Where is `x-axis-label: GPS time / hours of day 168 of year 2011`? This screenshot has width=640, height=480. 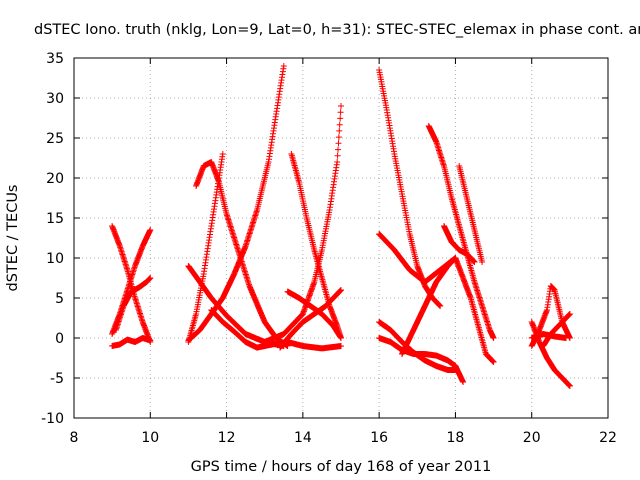
x-axis-label: GPS time / hours of day 168 of year 2011 is located at coordinates (341, 467).